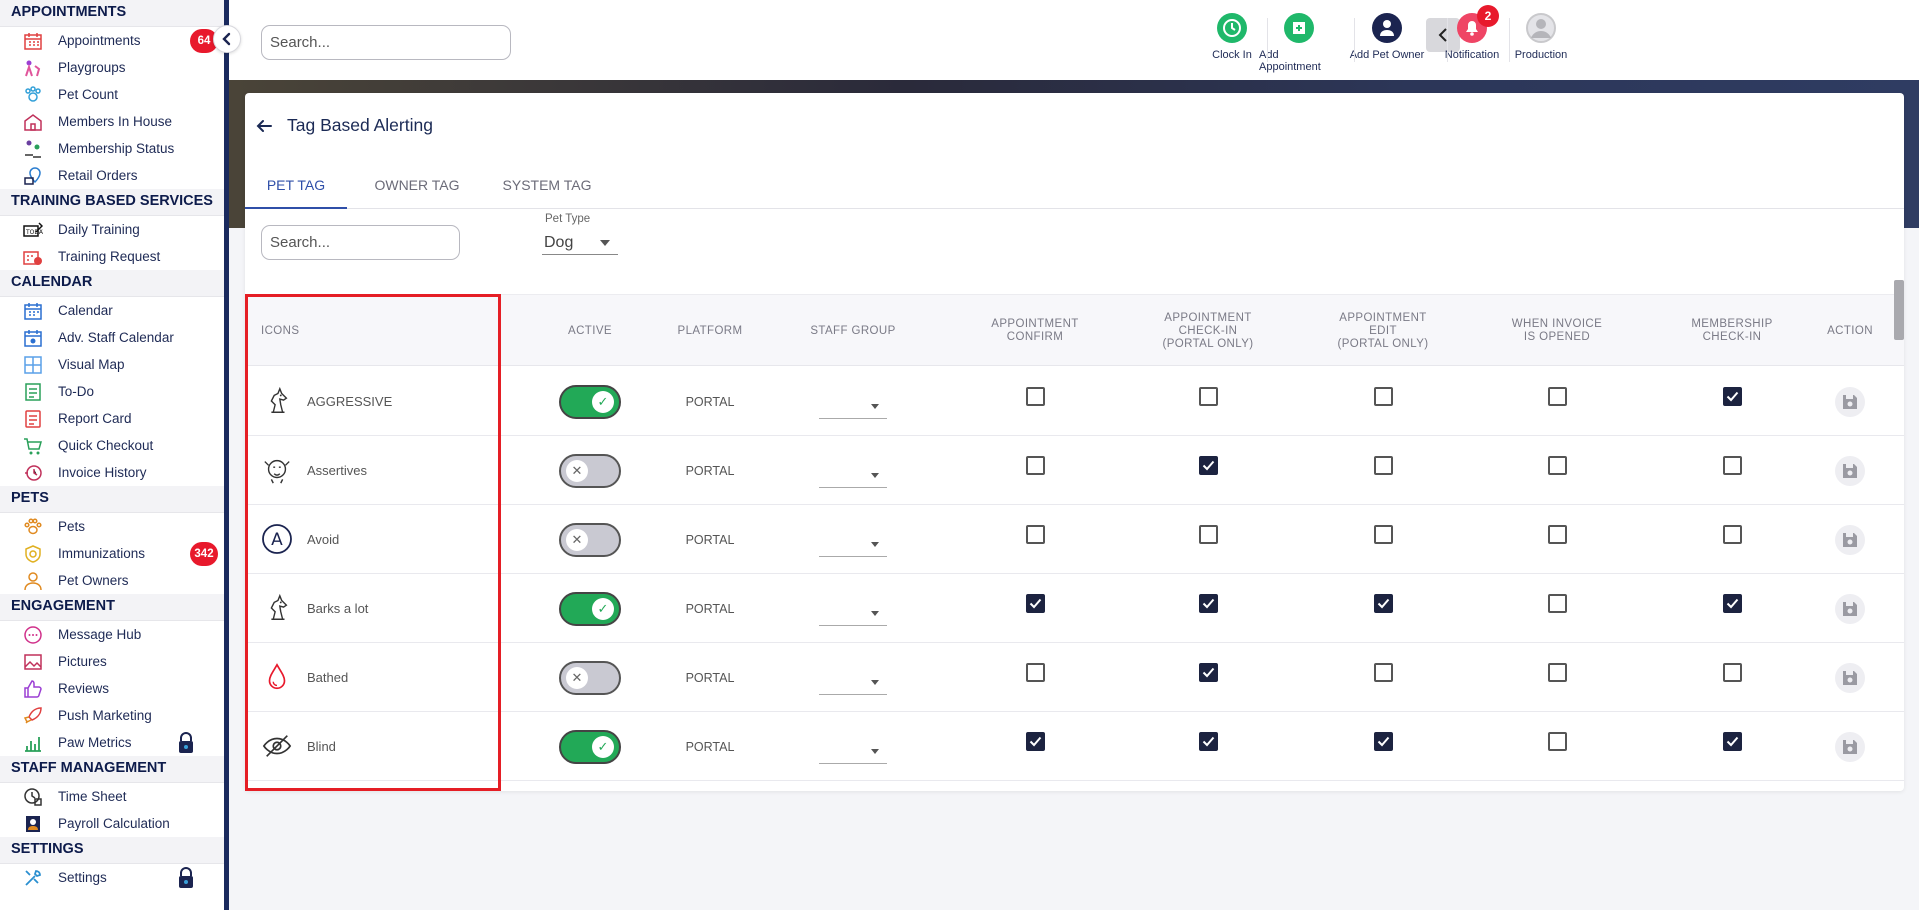  I want to click on action-label: Production, so click(1541, 55).